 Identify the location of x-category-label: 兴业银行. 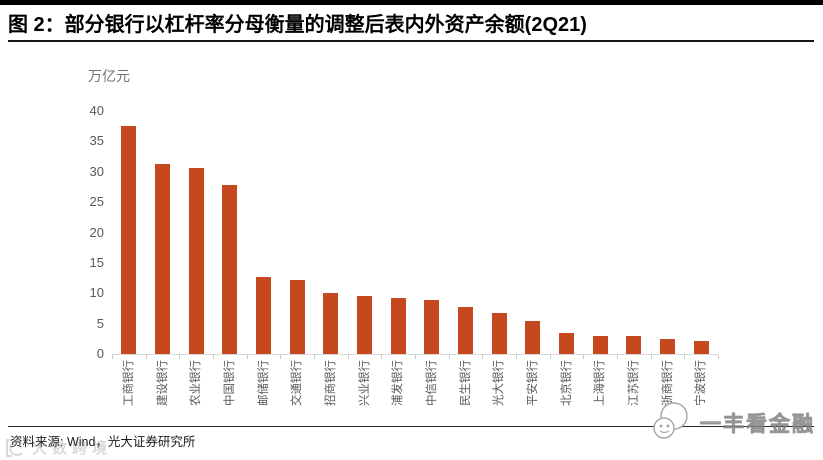
(364, 383).